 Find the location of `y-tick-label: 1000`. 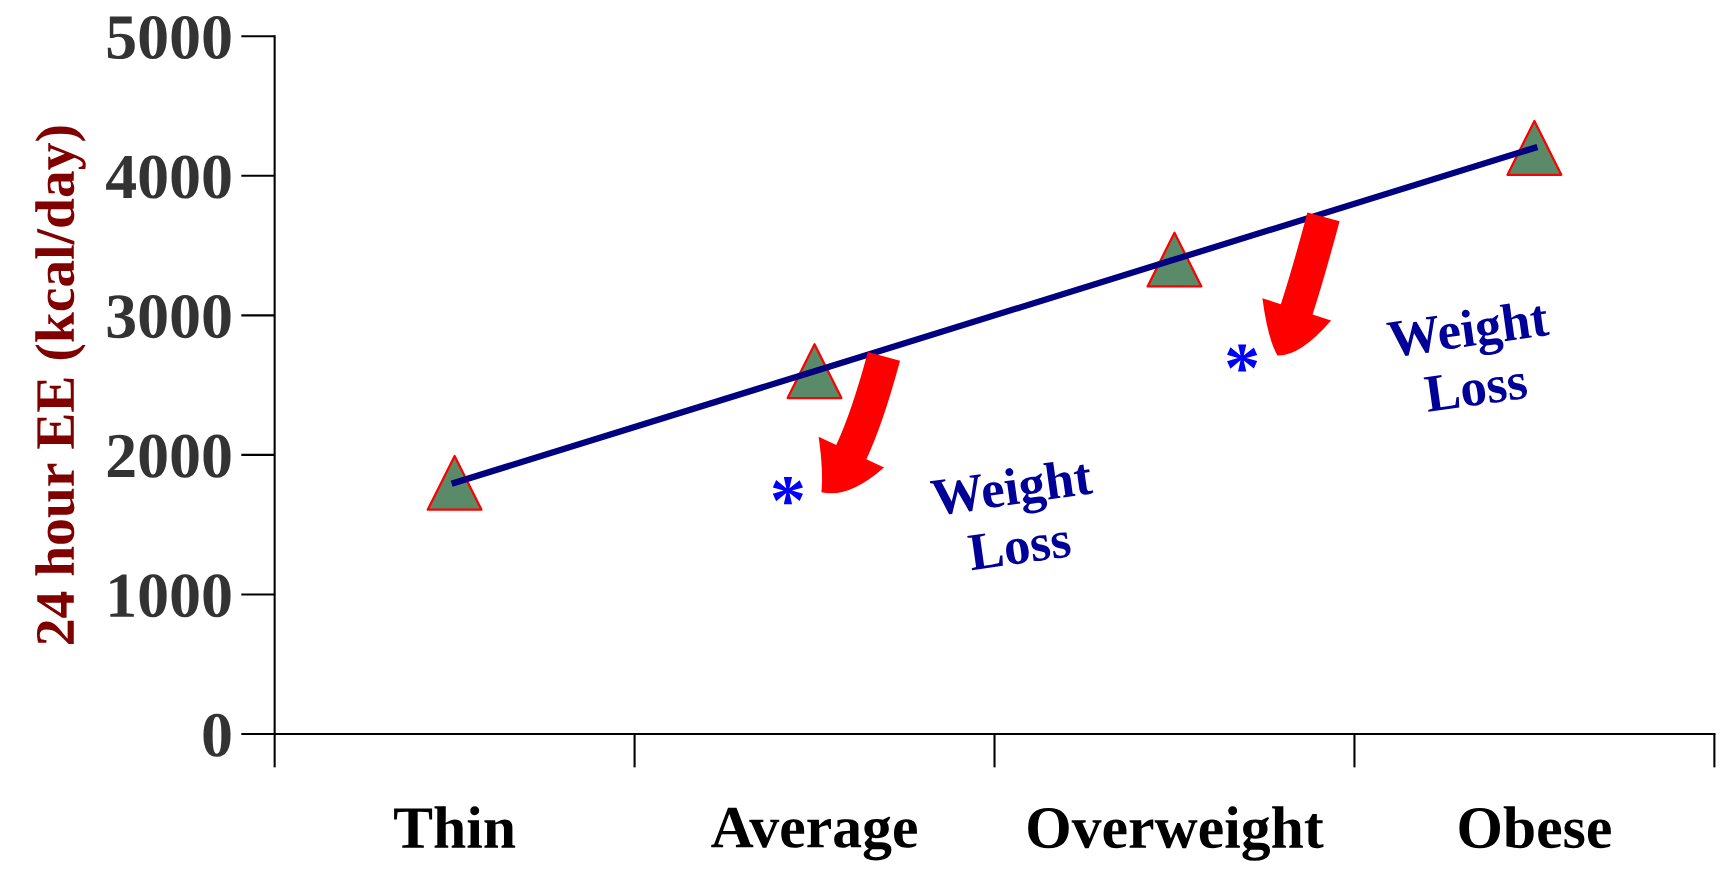

y-tick-label: 1000 is located at coordinates (170, 596).